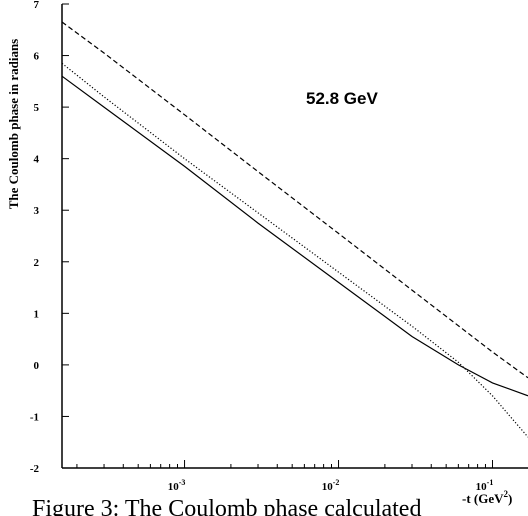 This screenshot has width=528, height=516. What do you see at coordinates (37, 366) in the screenshot?
I see `y-tick-label: 0` at bounding box center [37, 366].